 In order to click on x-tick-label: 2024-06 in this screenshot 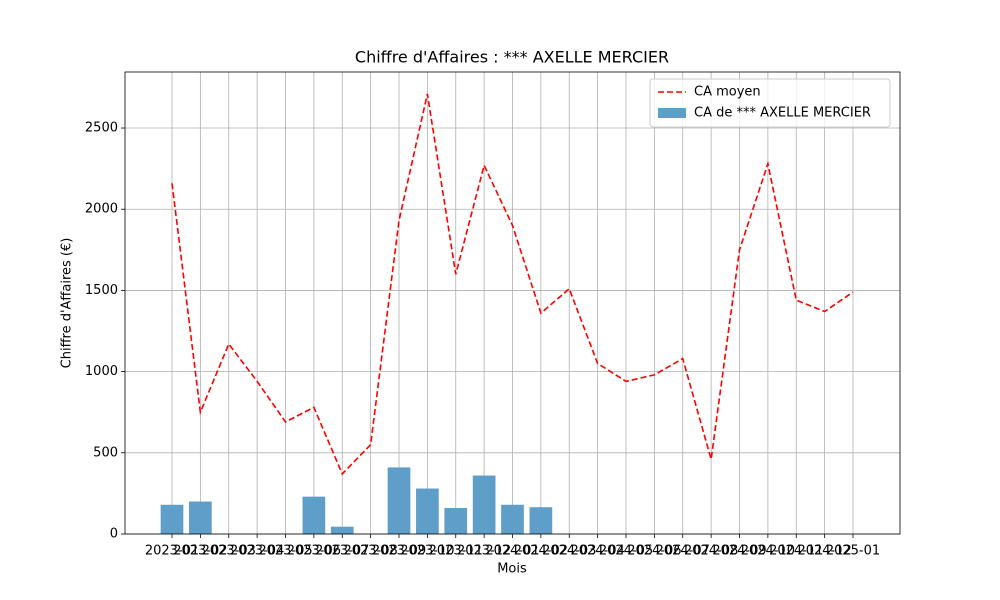, I will do `click(654, 551)`.